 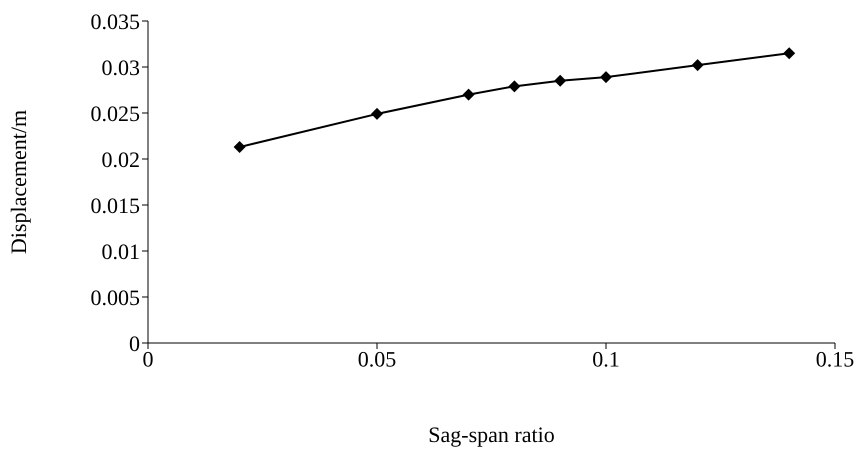 What do you see at coordinates (121, 251) in the screenshot?
I see `y-tick-label: 0.01` at bounding box center [121, 251].